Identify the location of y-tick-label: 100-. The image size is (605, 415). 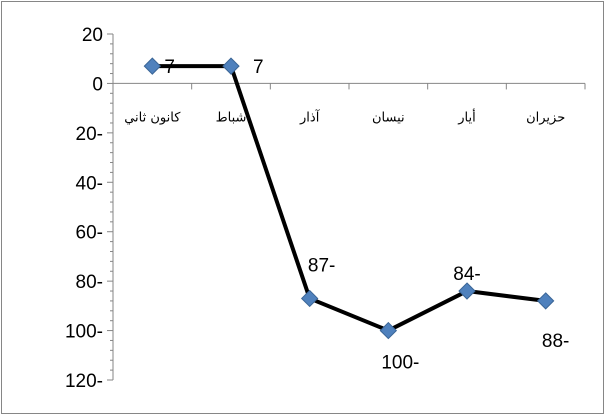
(84, 332).